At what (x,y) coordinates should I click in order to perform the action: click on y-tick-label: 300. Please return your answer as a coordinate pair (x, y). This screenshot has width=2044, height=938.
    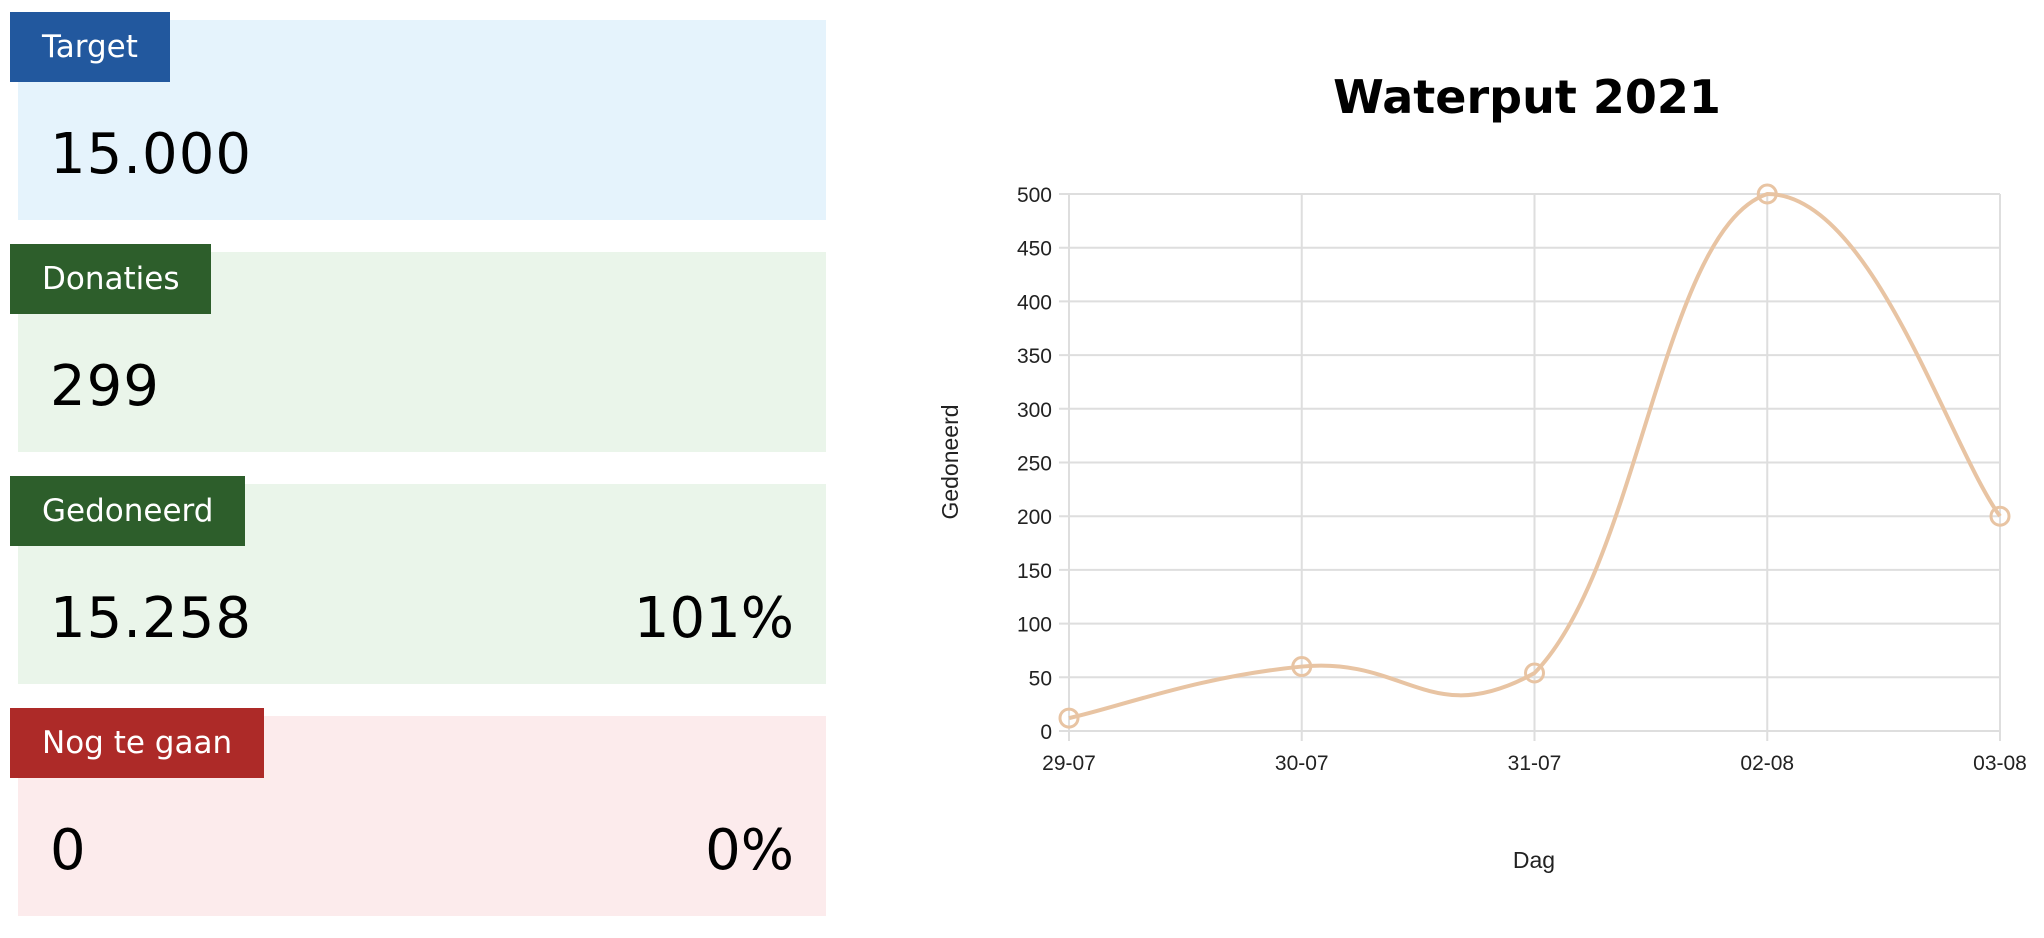
    Looking at the image, I should click on (1034, 410).